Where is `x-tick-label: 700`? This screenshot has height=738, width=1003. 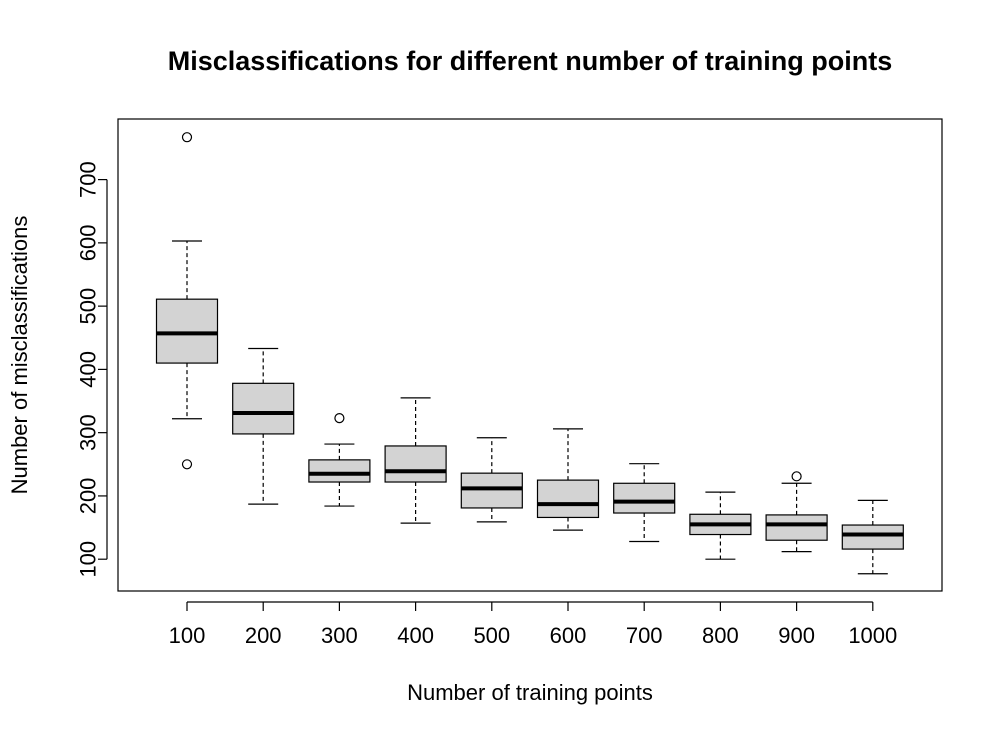
x-tick-label: 700 is located at coordinates (644, 635).